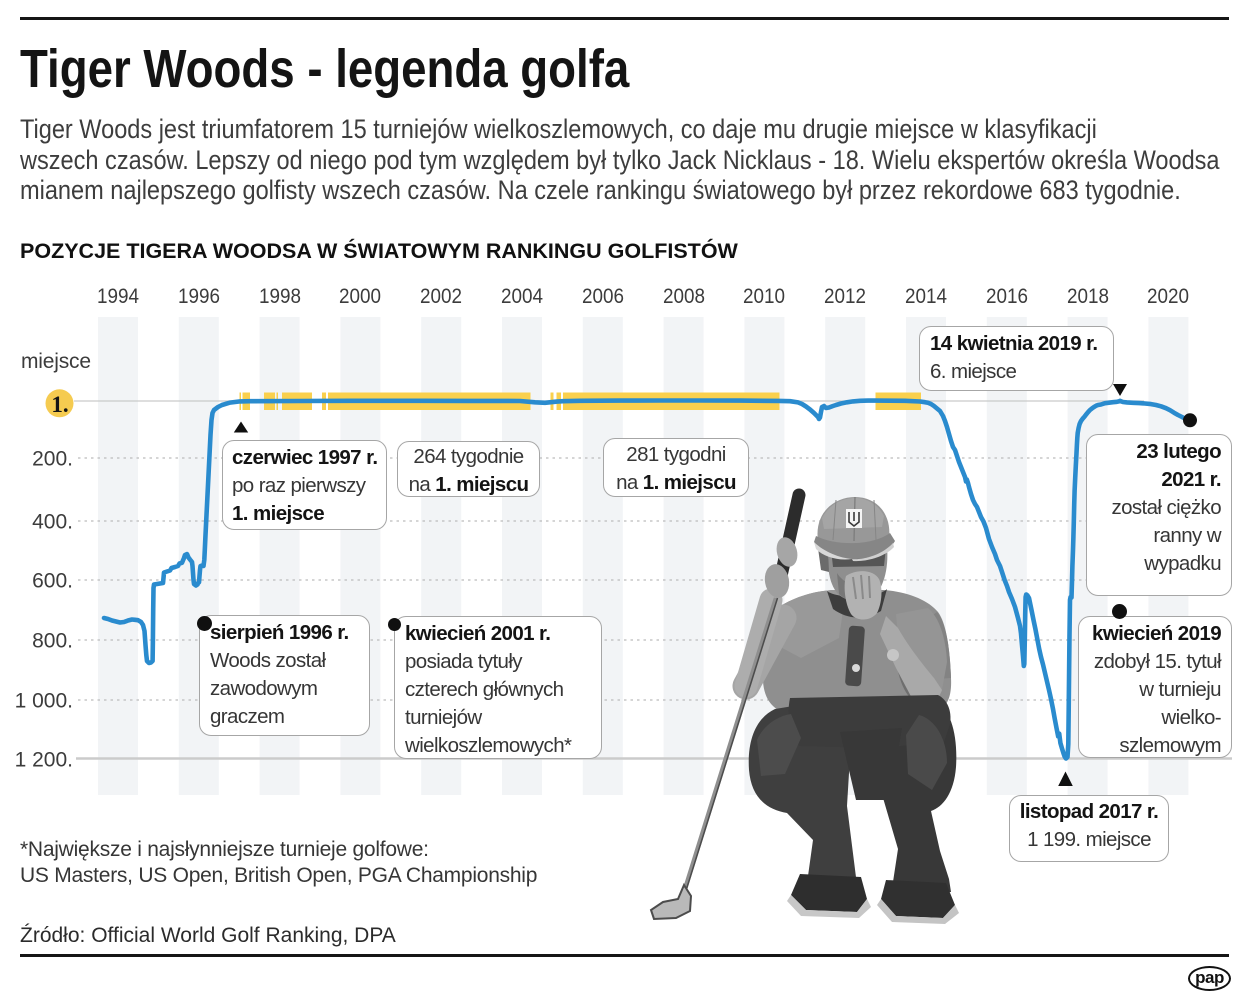  I want to click on svg-text: 2012, so click(845, 296).